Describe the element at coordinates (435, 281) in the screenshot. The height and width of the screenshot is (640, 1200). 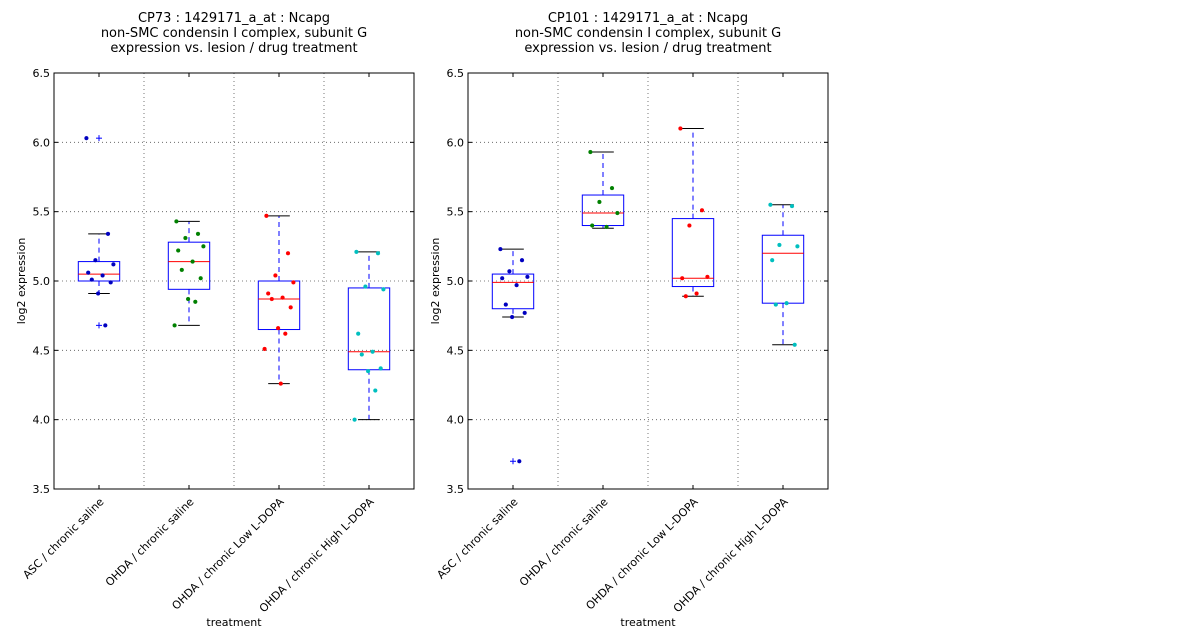
I see `y-axis-label: log2 expression` at that location.